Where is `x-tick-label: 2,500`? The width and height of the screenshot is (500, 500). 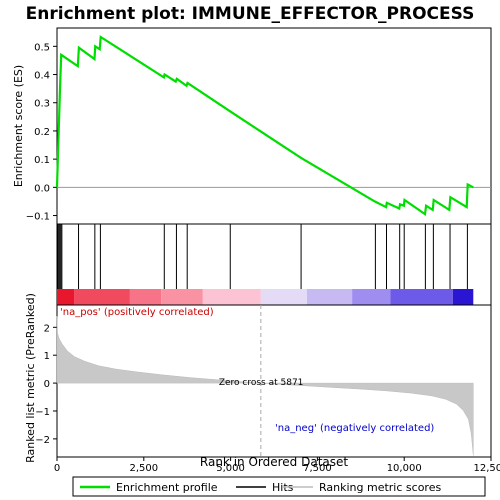 x-tick-label: 2,500 is located at coordinates (143, 468).